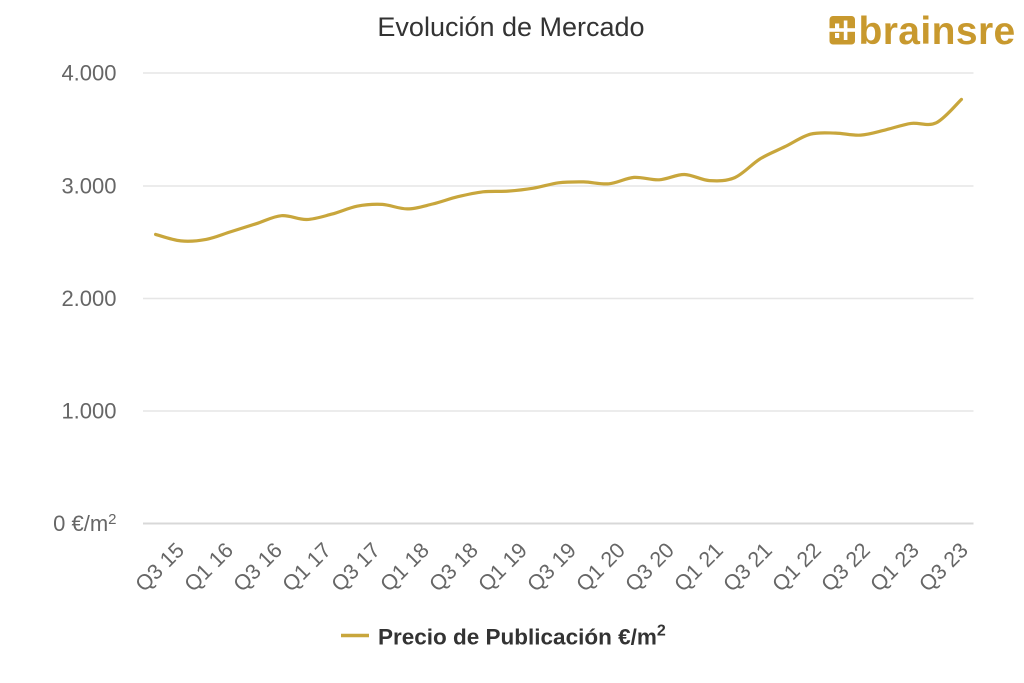 The width and height of the screenshot is (1024, 683). I want to click on svg-text: 1.000, so click(88, 411).